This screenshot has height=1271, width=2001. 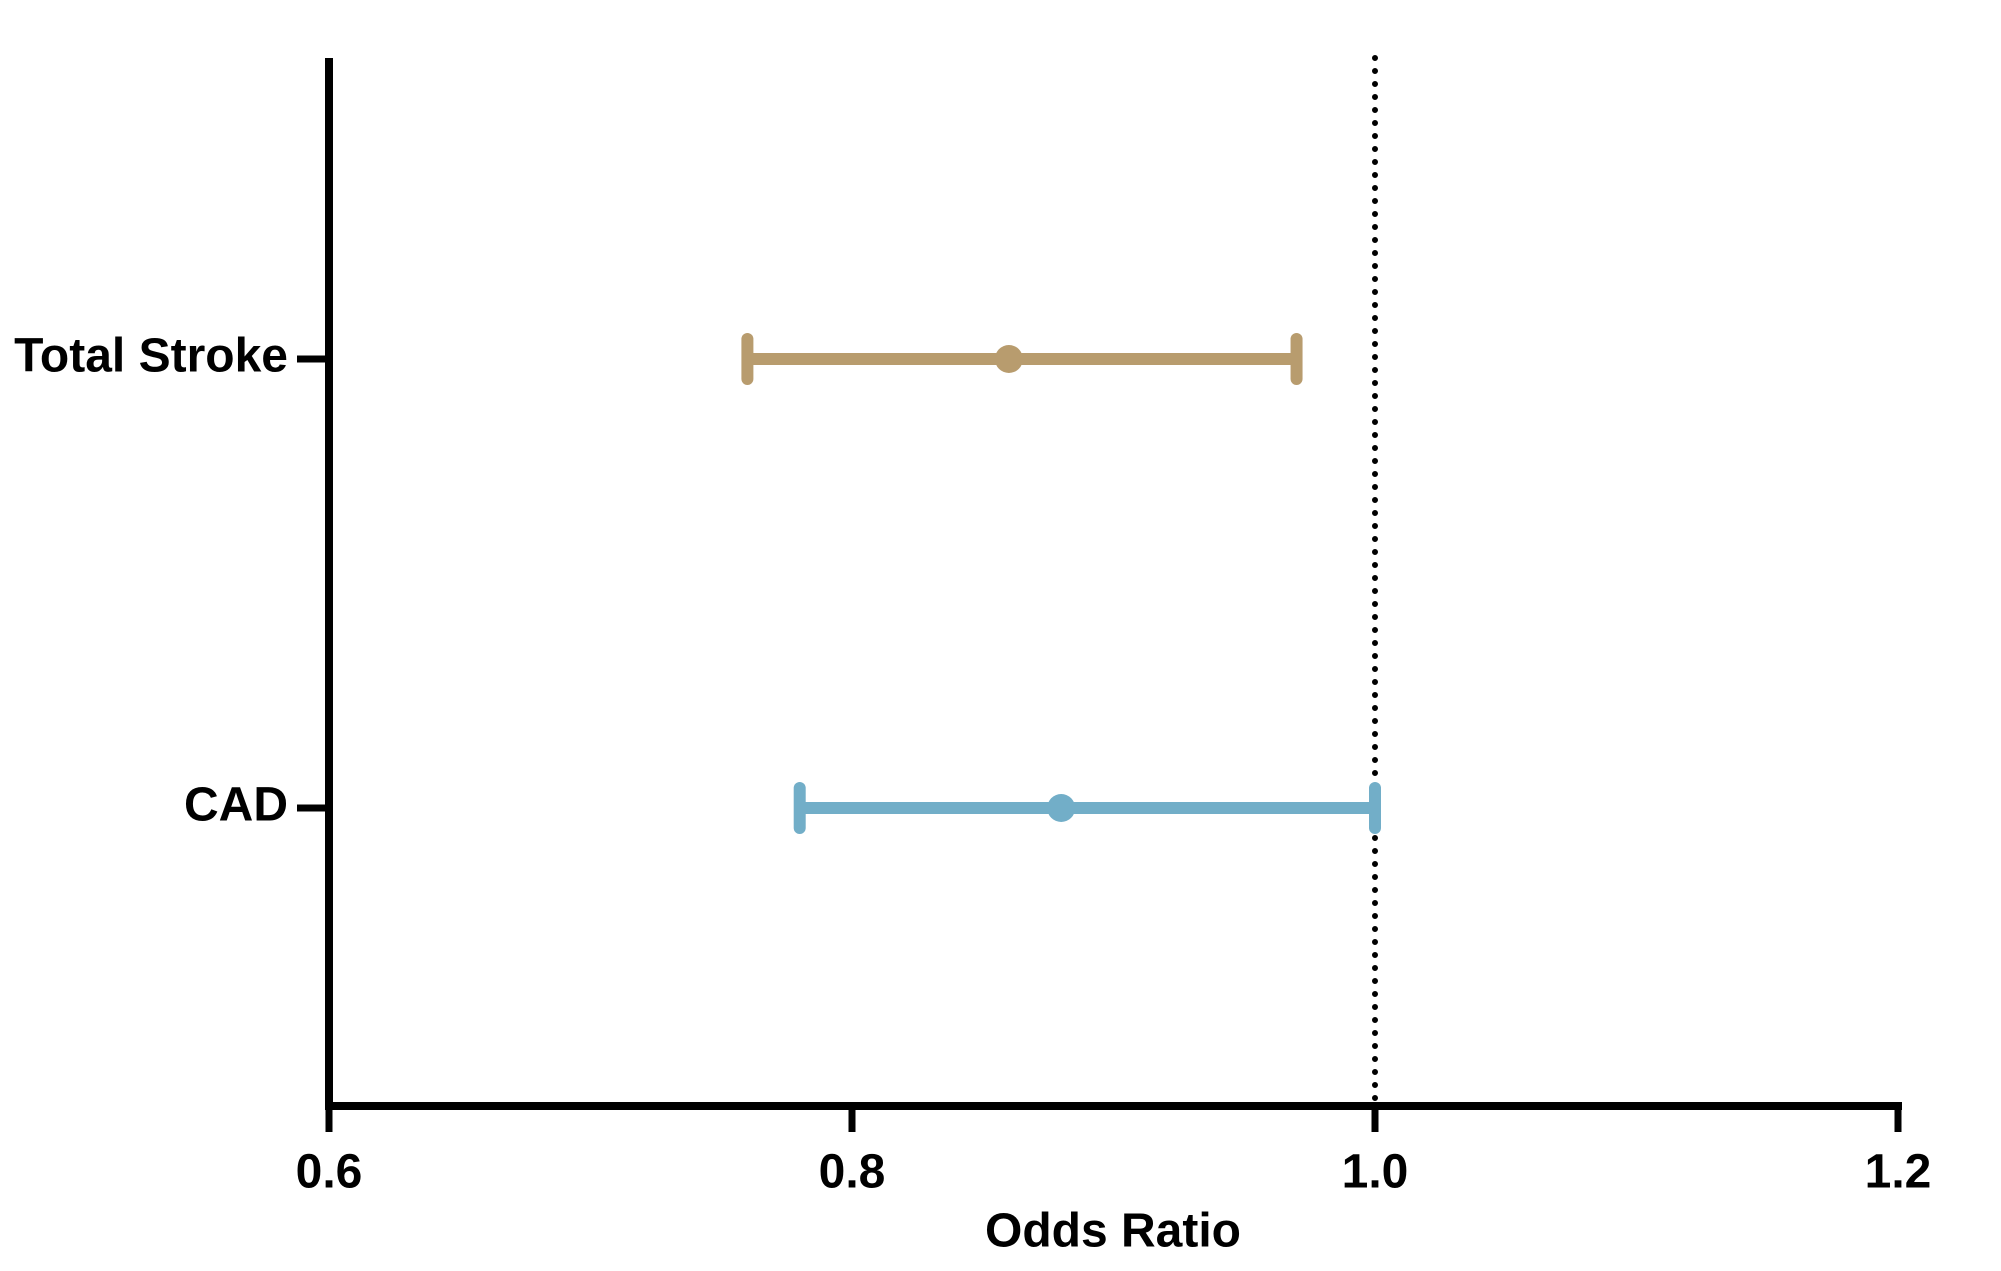 What do you see at coordinates (236, 805) in the screenshot?
I see `y-tick-label: CAD` at bounding box center [236, 805].